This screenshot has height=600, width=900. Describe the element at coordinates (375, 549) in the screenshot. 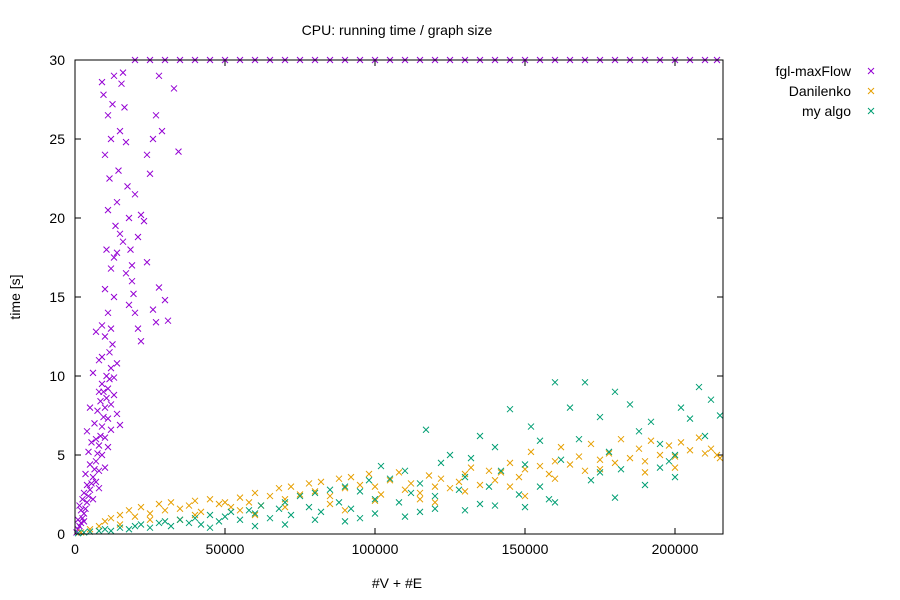

I see `x-tick-label: 100000` at that location.